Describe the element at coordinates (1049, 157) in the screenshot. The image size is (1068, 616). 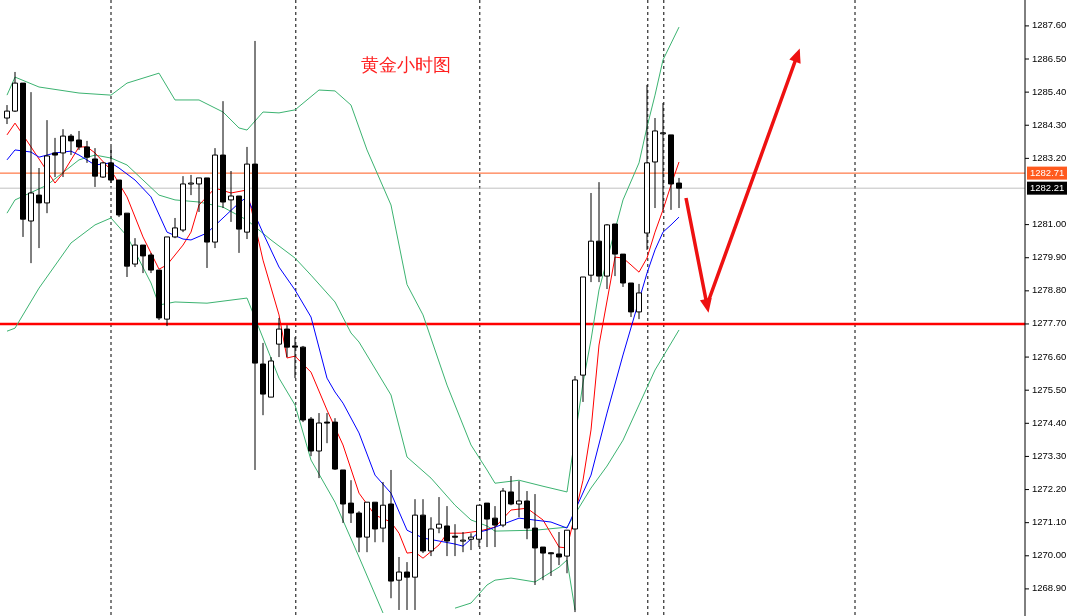
I see `y-tick-label: 1283.20` at that location.